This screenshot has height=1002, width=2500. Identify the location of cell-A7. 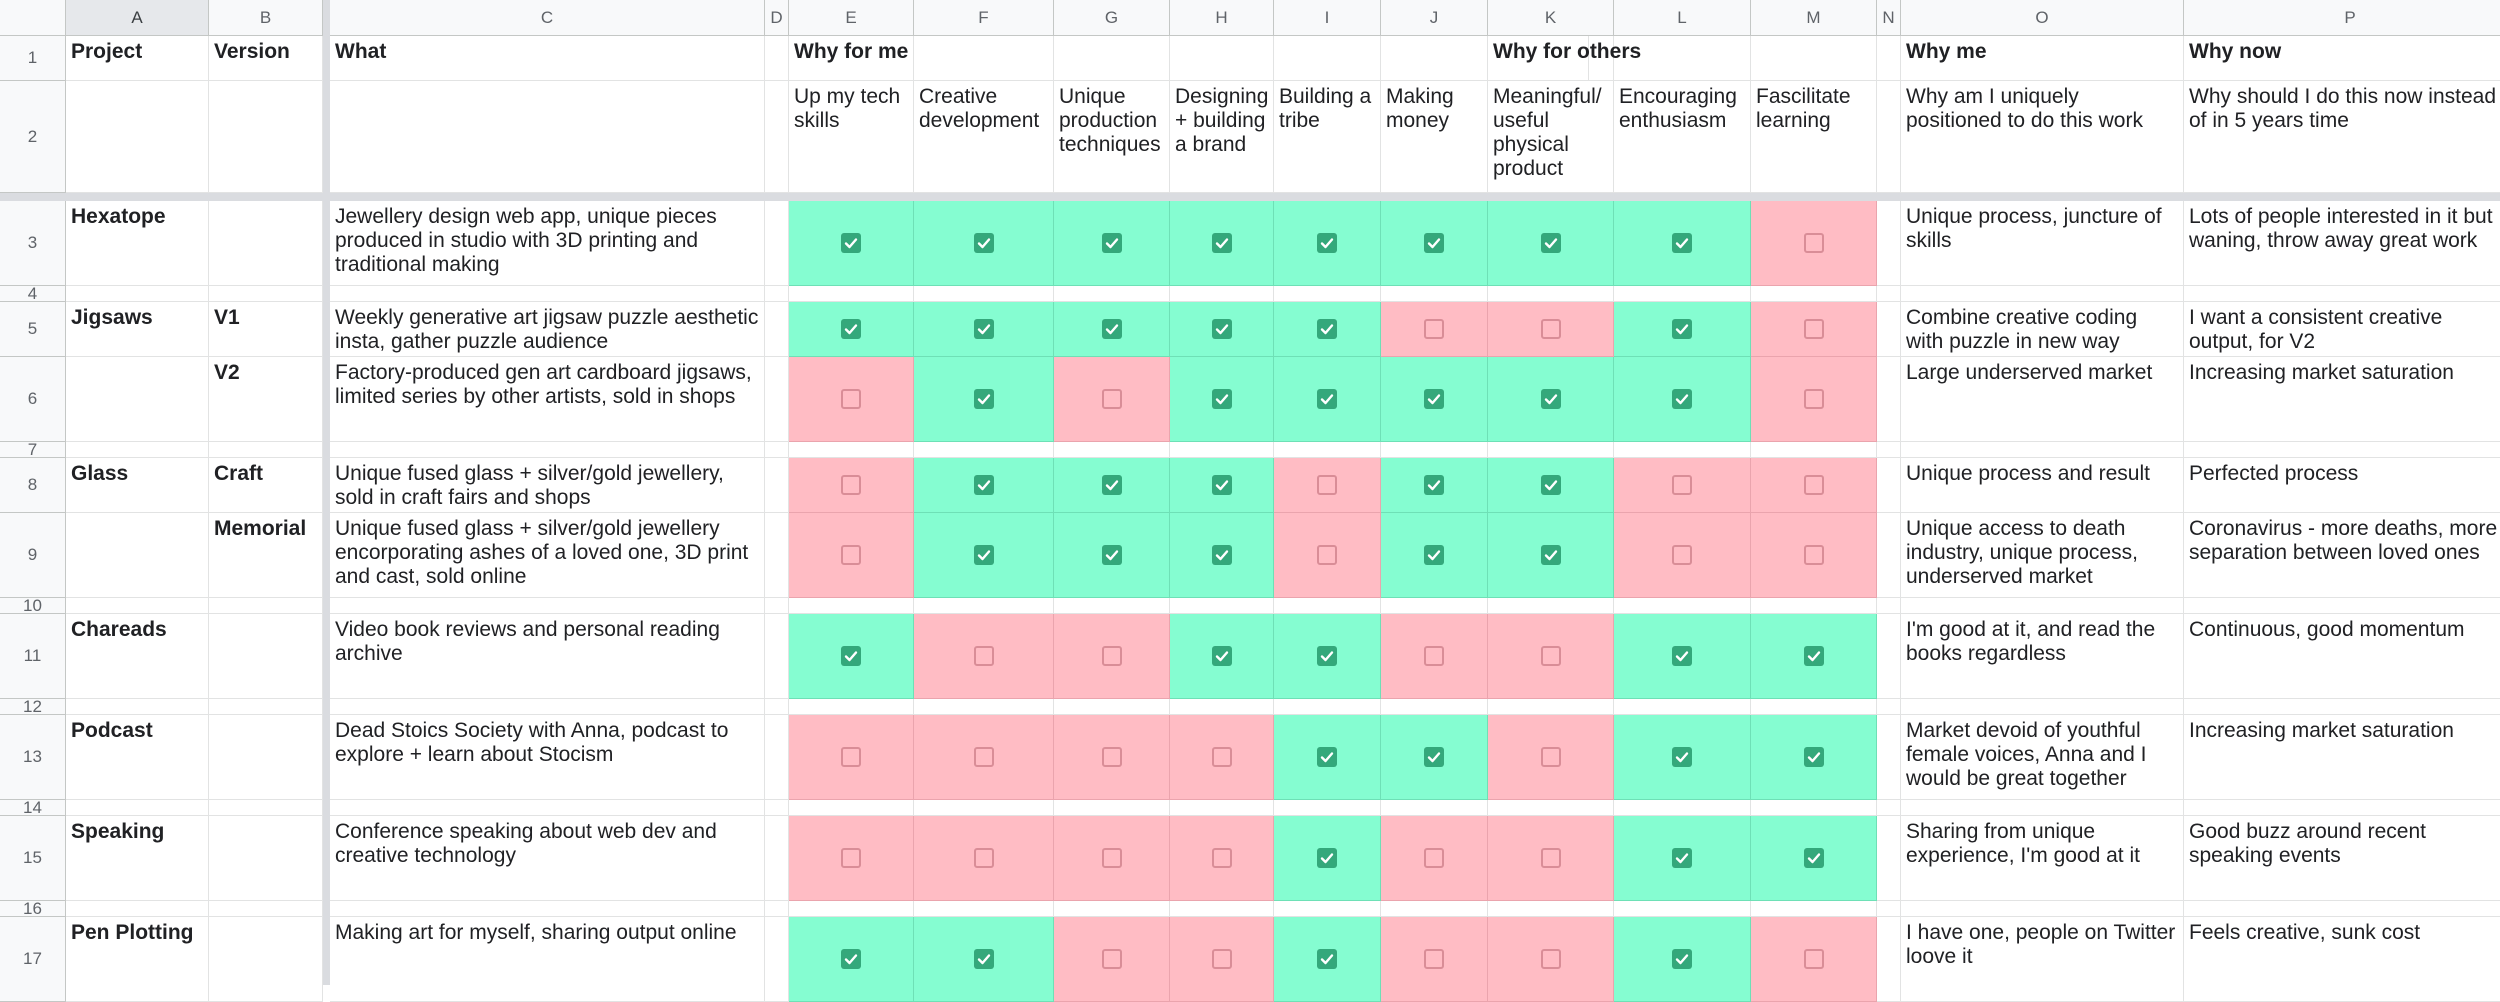
(137, 450).